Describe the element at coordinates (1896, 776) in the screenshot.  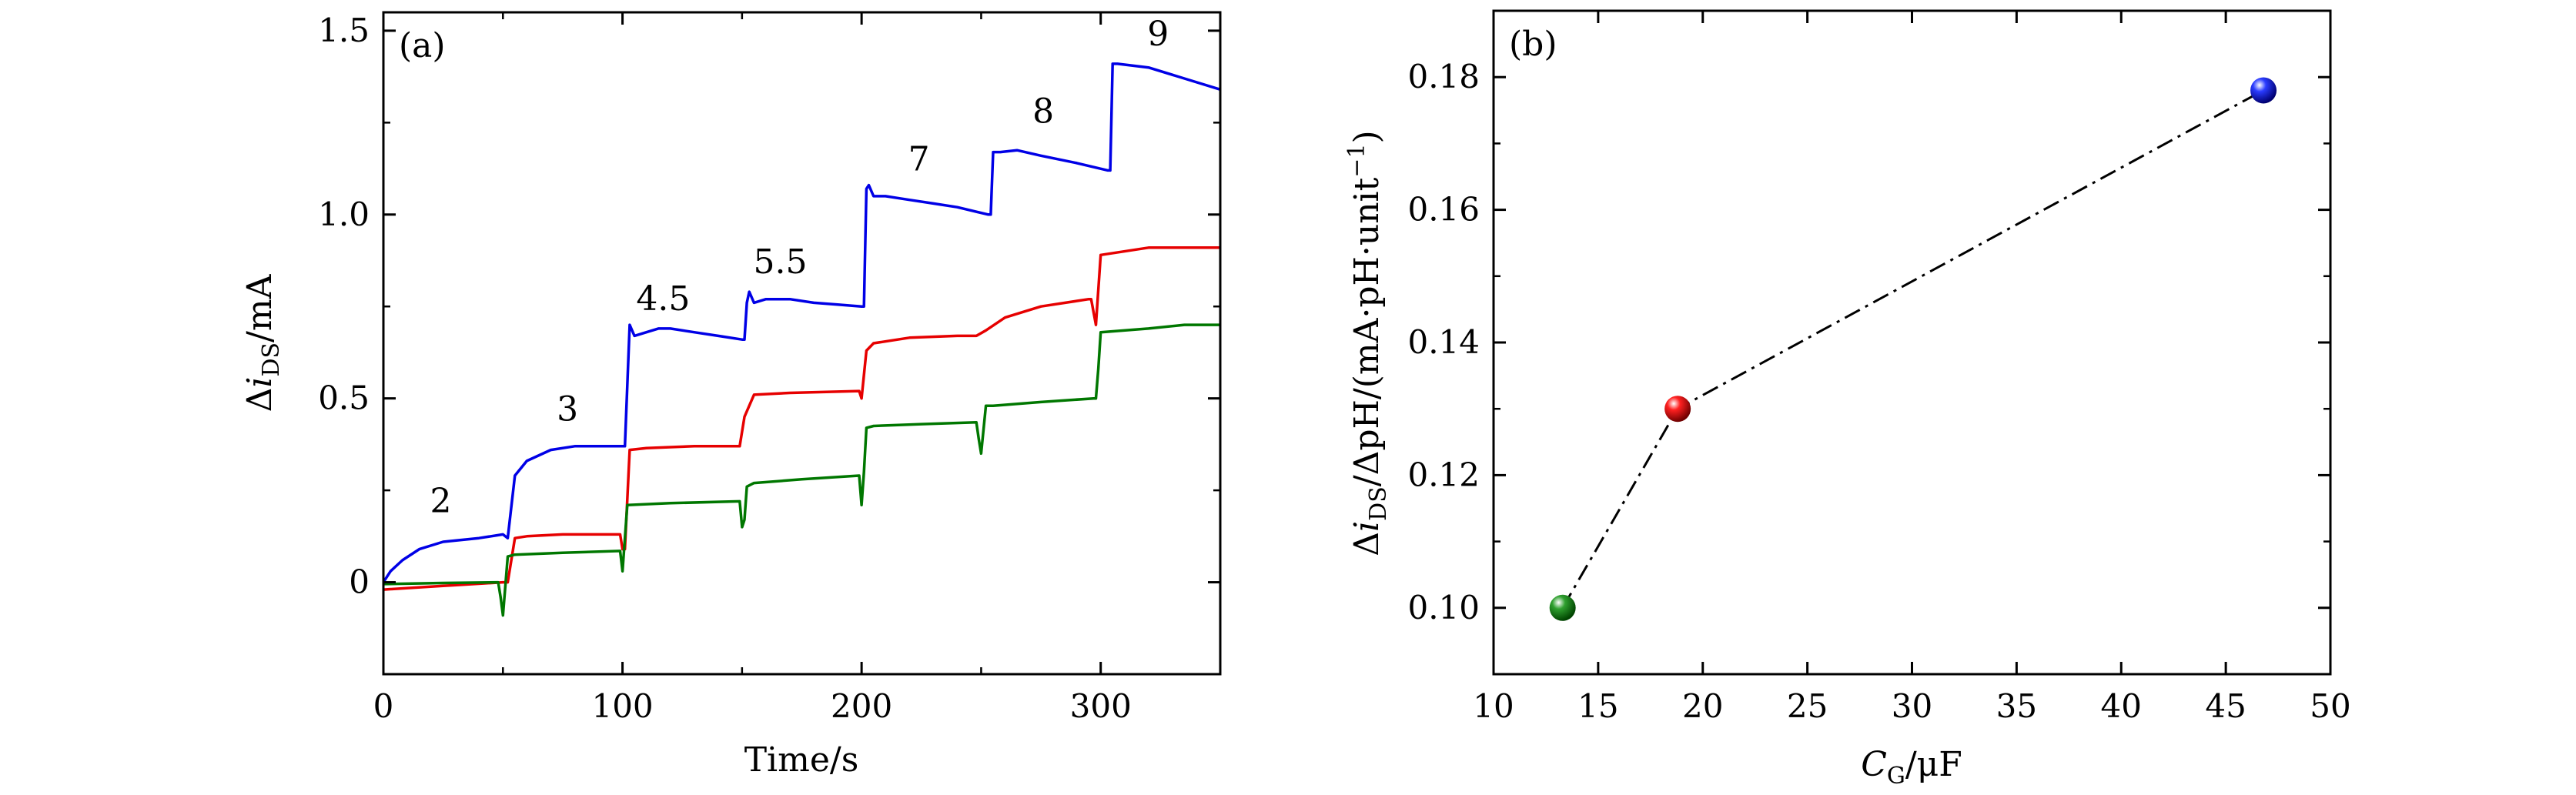
I see `chart-b-xlabel-sub: G` at that location.